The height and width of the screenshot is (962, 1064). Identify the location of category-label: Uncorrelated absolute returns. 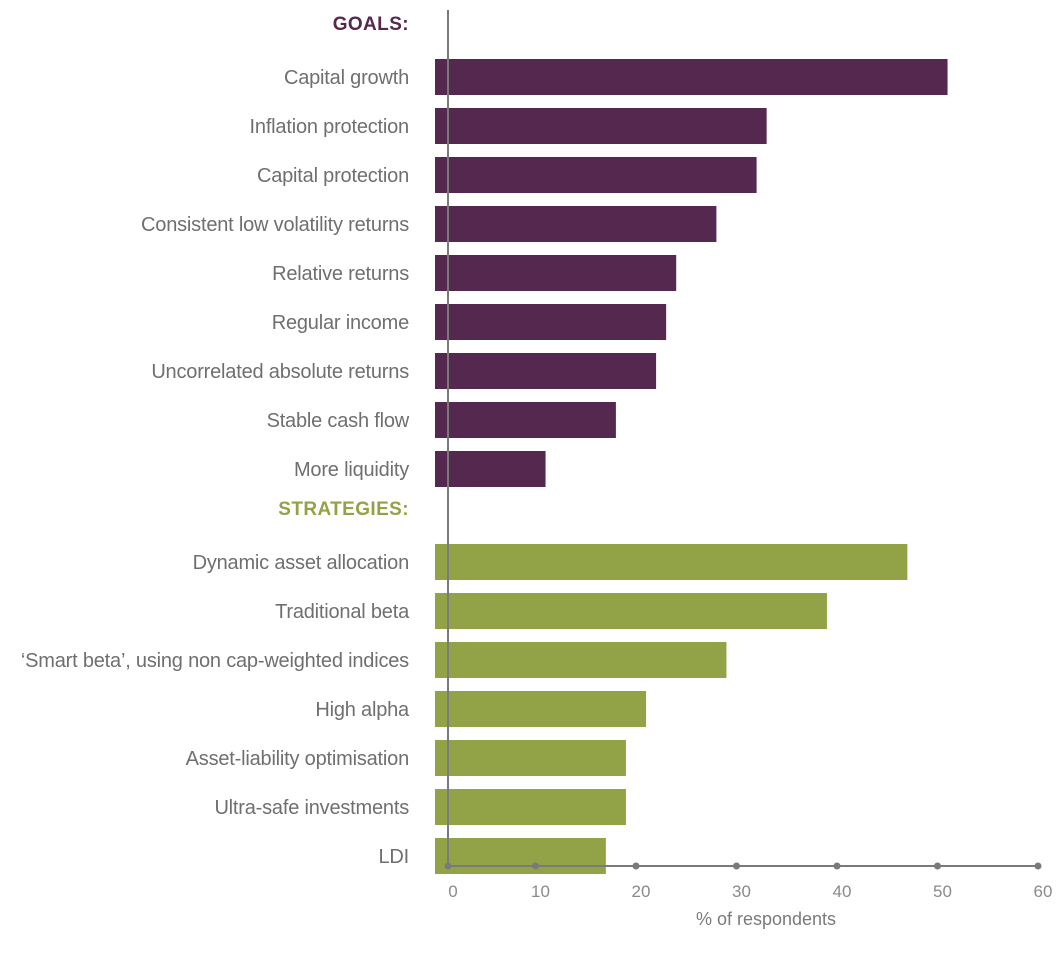
(280, 372).